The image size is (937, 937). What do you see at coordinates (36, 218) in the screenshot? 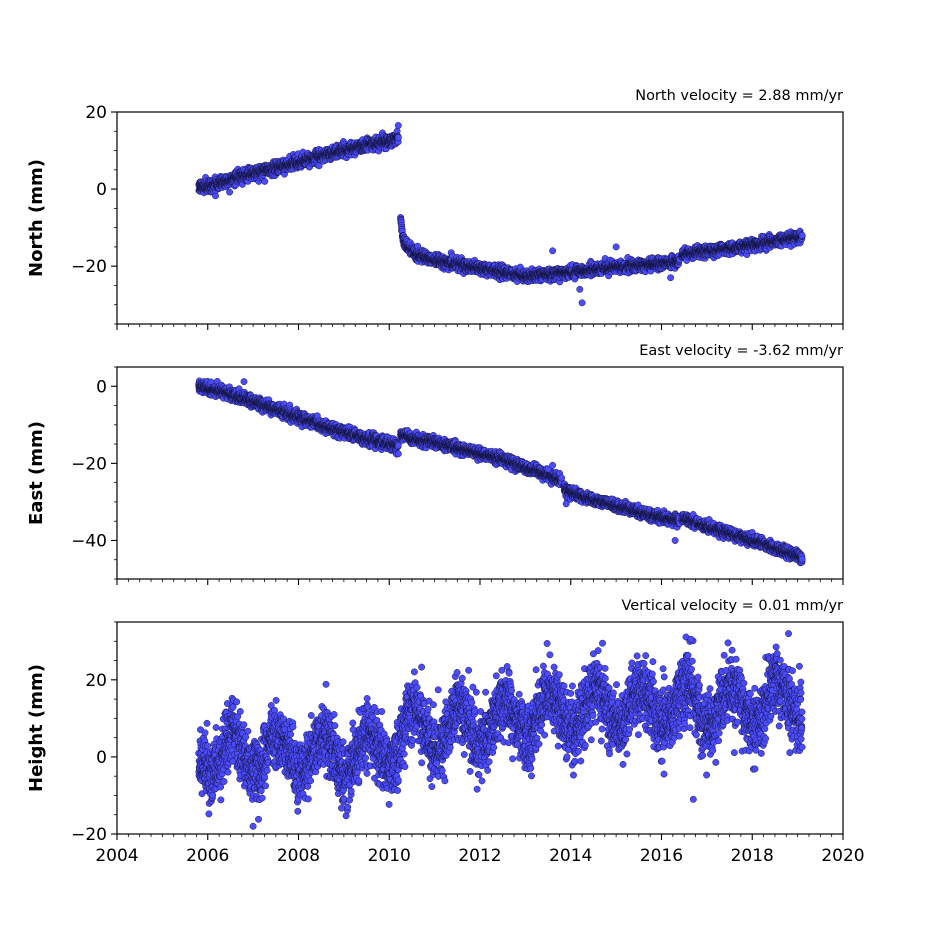
I see `north-y-axis-label: North (mm)` at bounding box center [36, 218].